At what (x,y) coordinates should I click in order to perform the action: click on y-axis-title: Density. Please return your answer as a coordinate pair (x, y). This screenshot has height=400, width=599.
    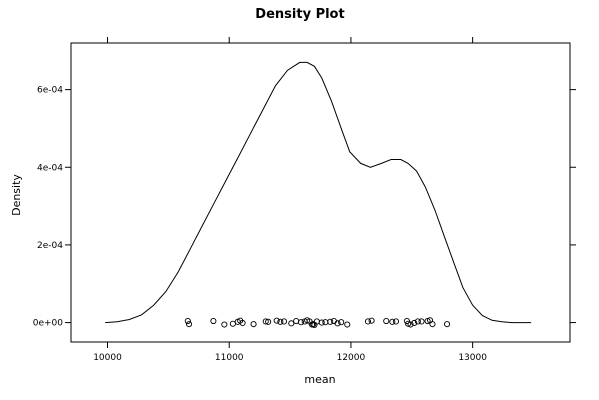
    Looking at the image, I should click on (16, 195).